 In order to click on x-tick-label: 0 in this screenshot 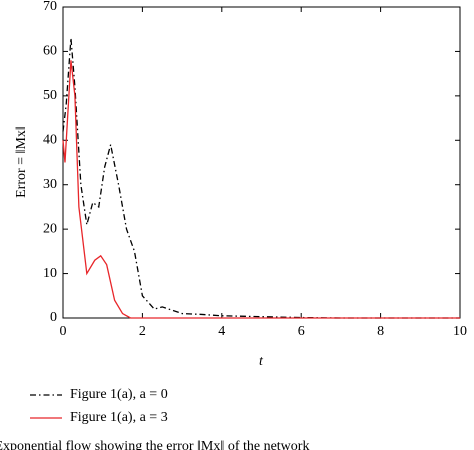, I will do `click(63, 331)`.